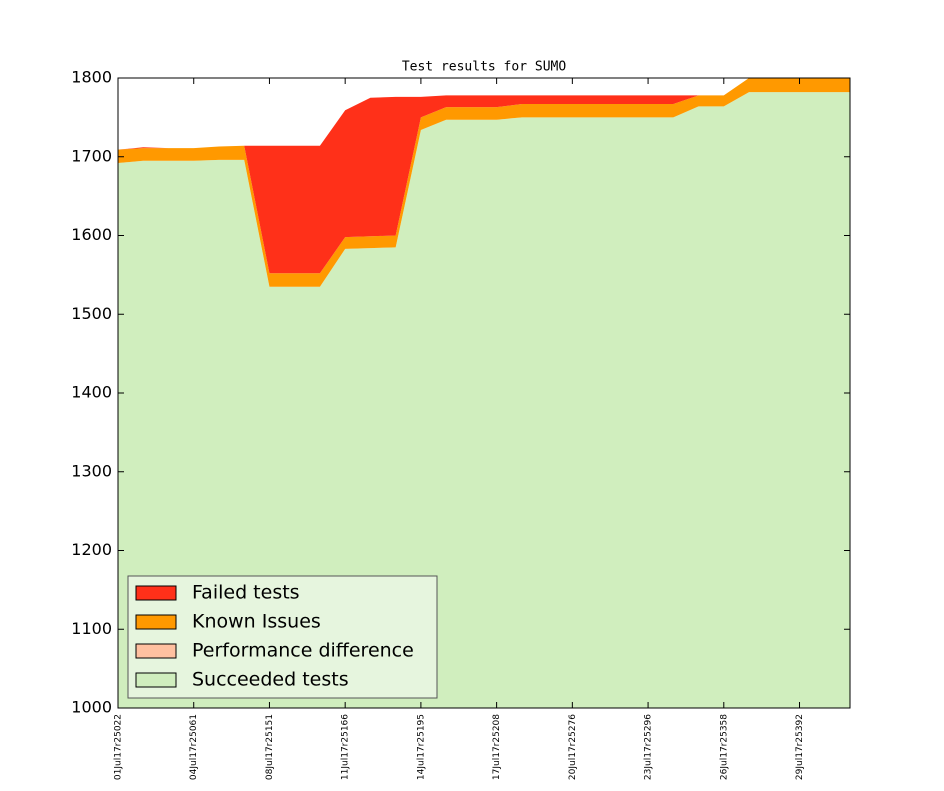 This screenshot has width=944, height=791. What do you see at coordinates (346, 747) in the screenshot?
I see `x-tick-label: 11Jul17r25166` at bounding box center [346, 747].